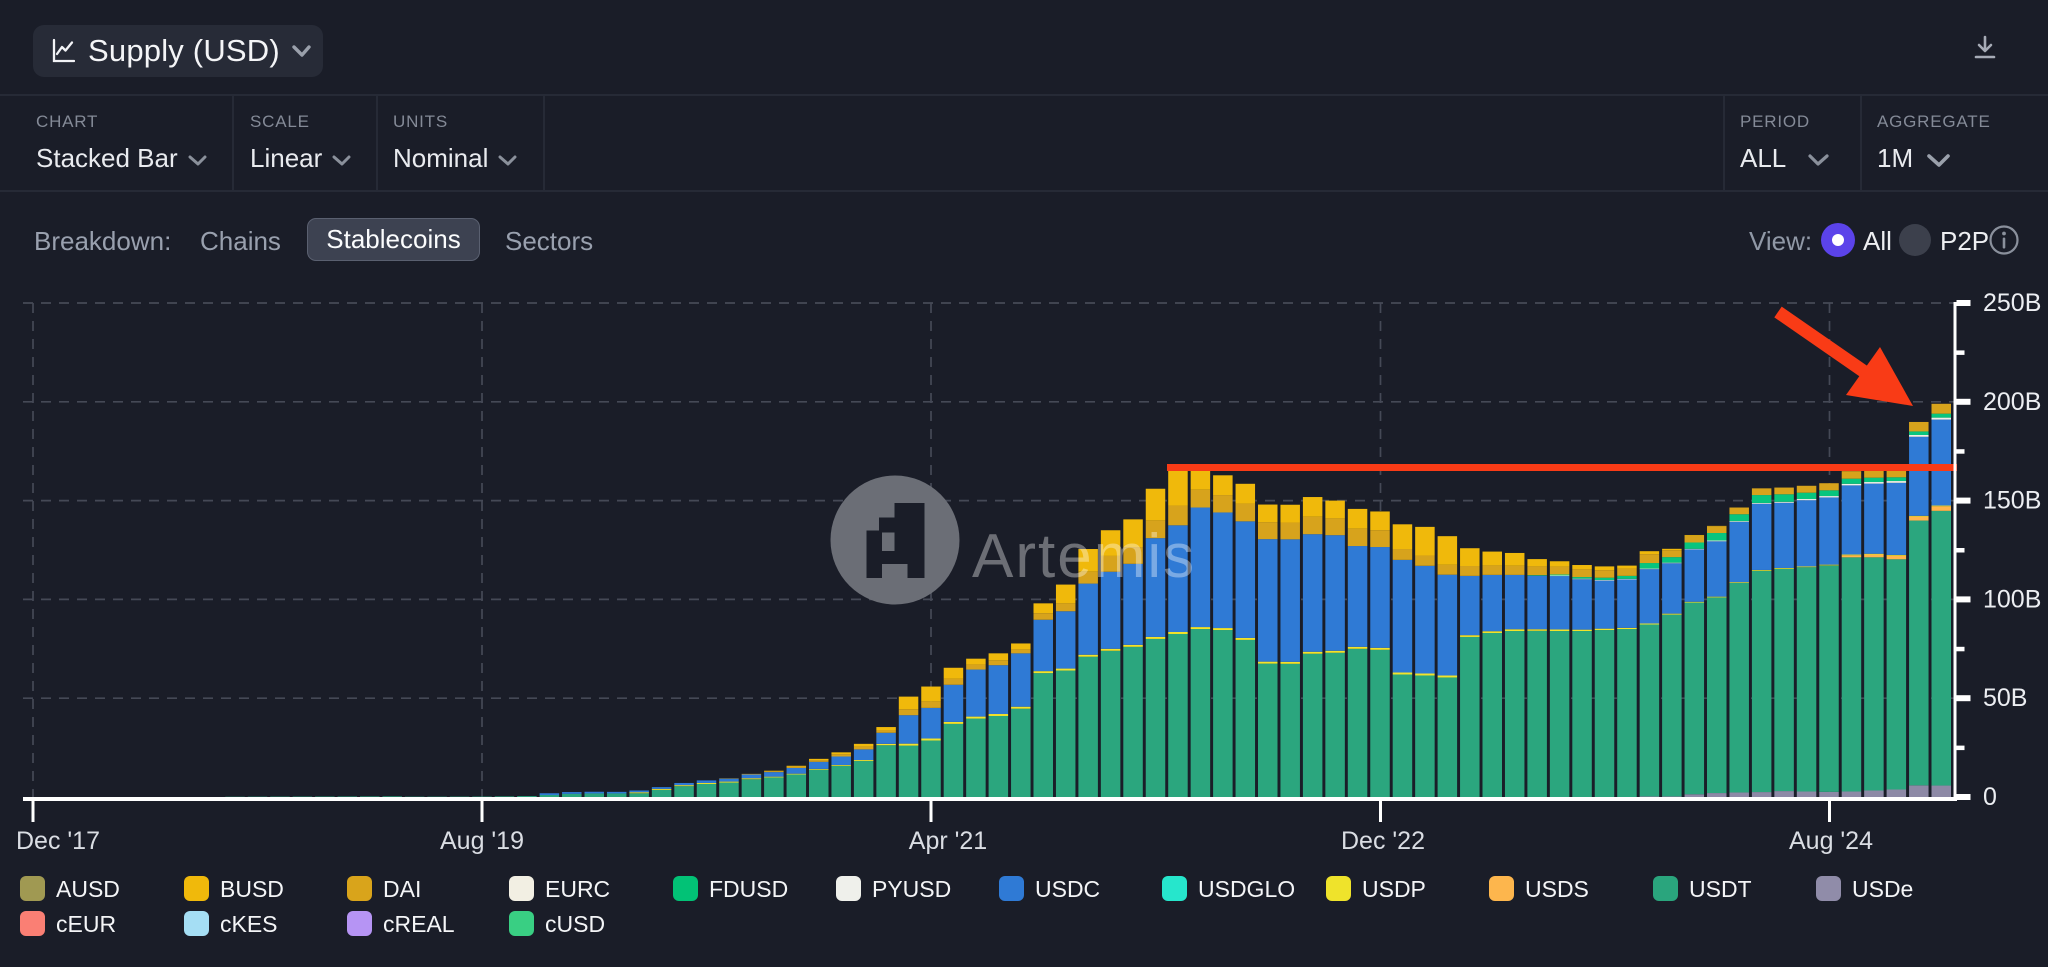  Describe the element at coordinates (2012, 303) in the screenshot. I see `svg-text: 250B` at that location.